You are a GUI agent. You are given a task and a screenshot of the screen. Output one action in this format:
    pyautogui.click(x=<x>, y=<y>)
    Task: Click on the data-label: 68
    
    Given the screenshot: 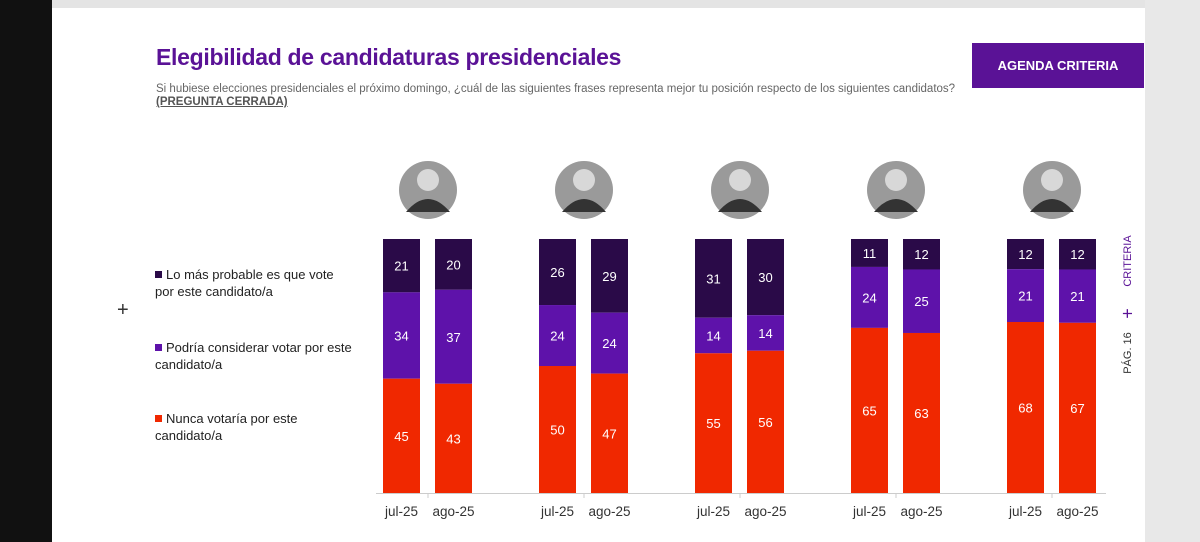 What is the action you would take?
    pyautogui.click(x=1025, y=407)
    